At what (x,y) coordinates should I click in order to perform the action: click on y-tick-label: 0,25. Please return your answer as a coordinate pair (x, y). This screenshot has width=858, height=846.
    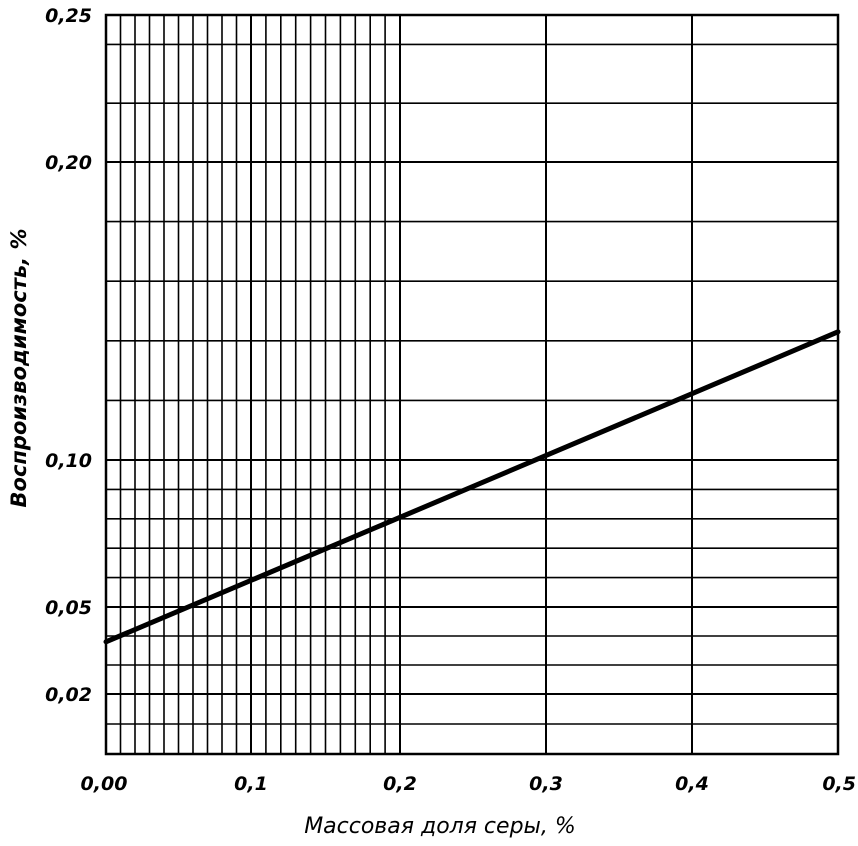
    Looking at the image, I should click on (68, 16).